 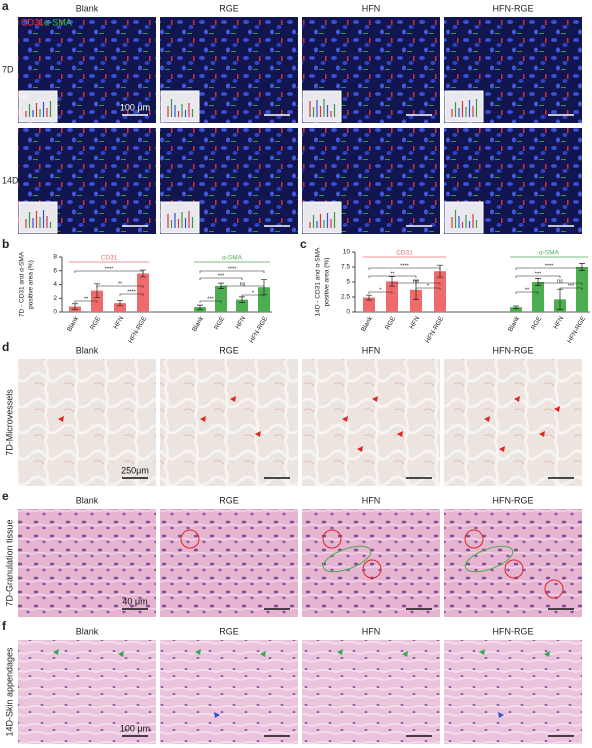 What do you see at coordinates (109, 258) in the screenshot?
I see `group-label: CD31` at bounding box center [109, 258].